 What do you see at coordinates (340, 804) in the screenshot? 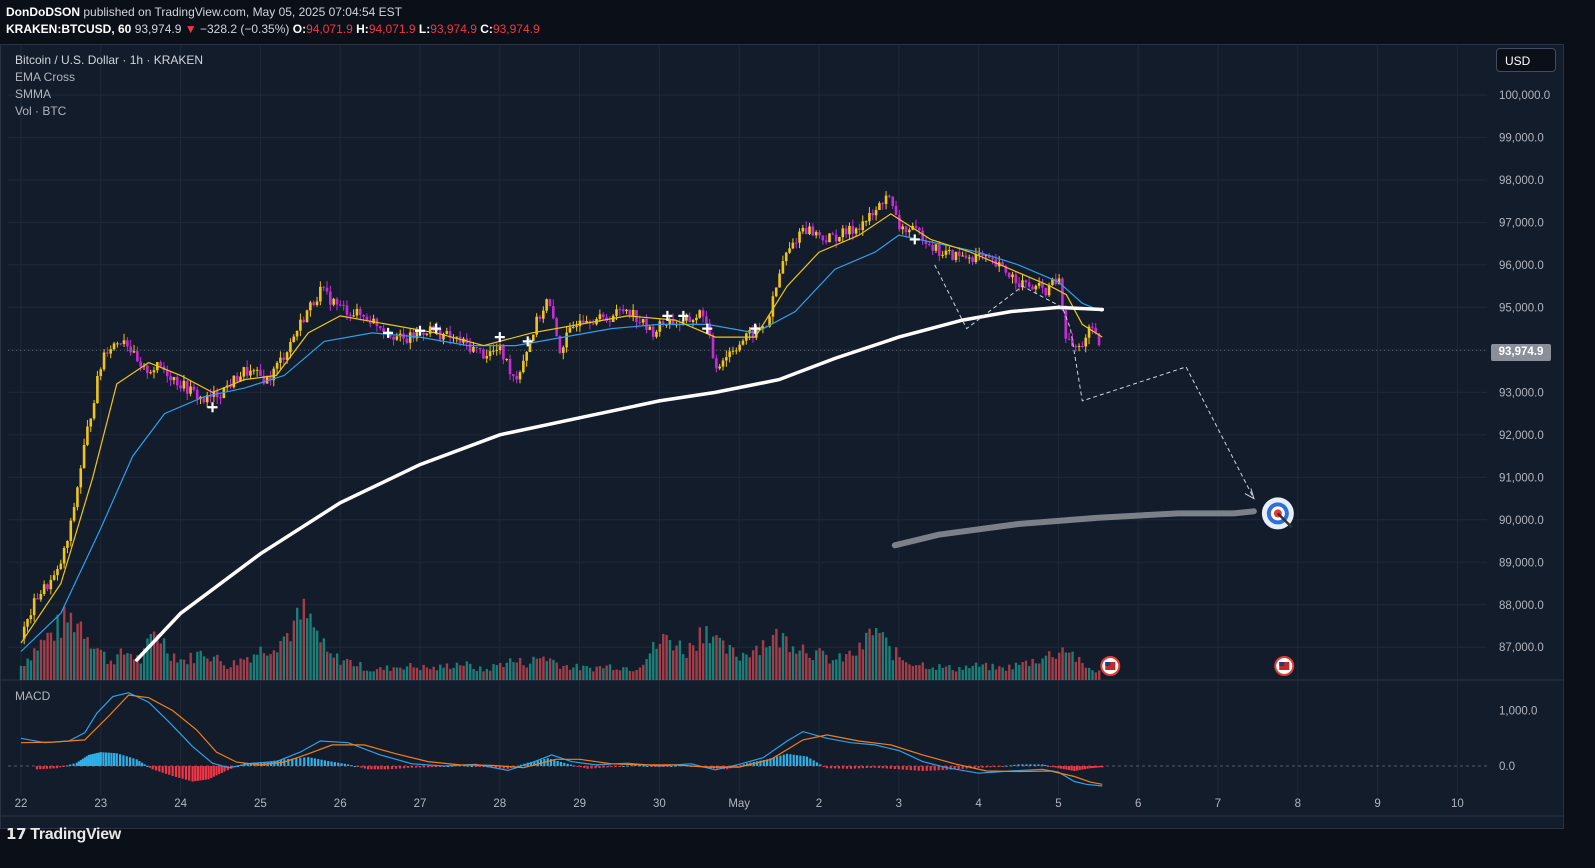
I see `time-axis-label: 26` at bounding box center [340, 804].